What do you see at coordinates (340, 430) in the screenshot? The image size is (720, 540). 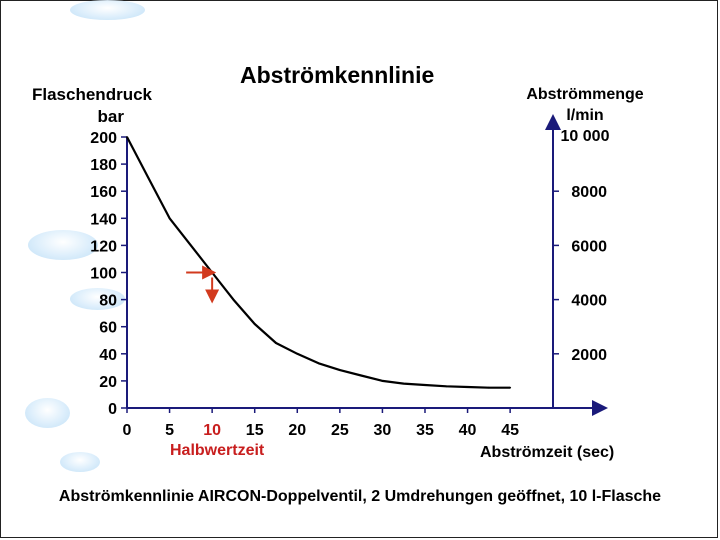 I see `x-tick-label: 25` at bounding box center [340, 430].